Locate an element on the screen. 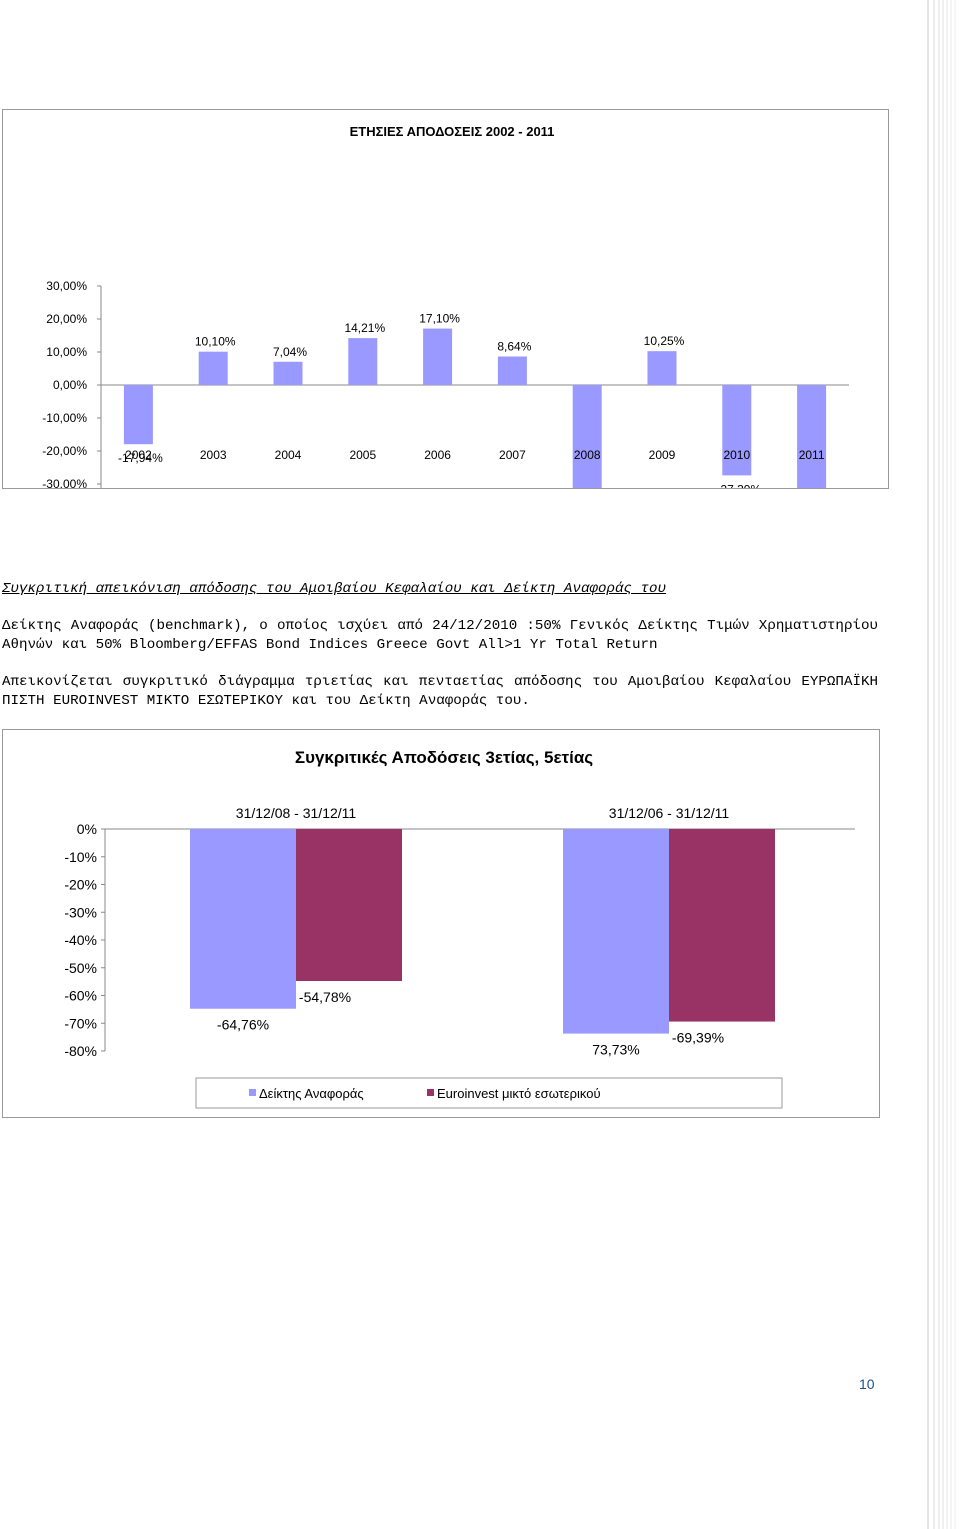  chart-title: ΕΤΗΣΙΕΣ ΑΠΟΔΟΣΕΙΣ 2002 - 2011 is located at coordinates (452, 131).